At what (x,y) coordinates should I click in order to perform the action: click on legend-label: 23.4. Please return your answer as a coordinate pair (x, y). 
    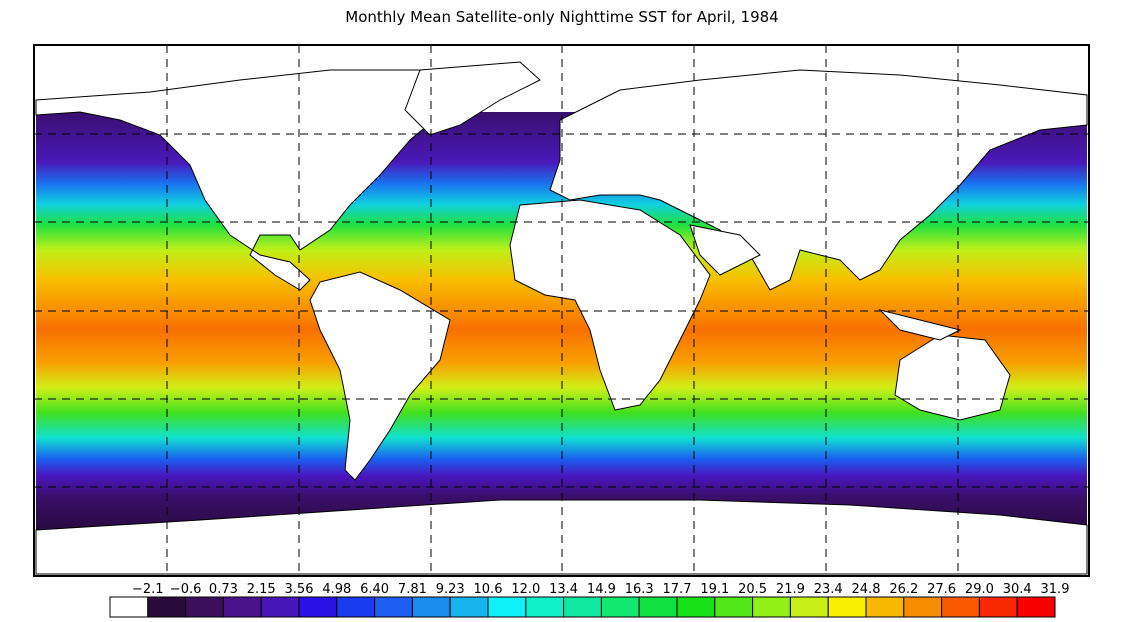
    Looking at the image, I should click on (828, 589).